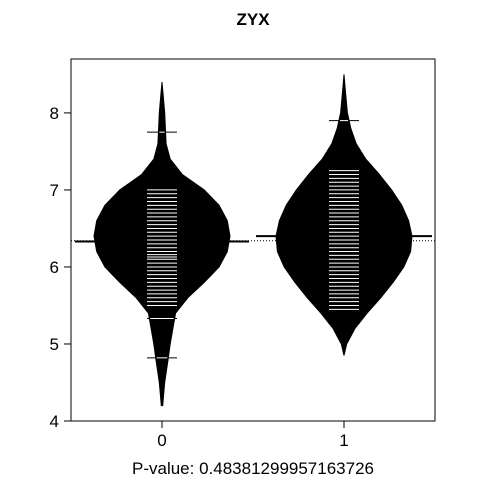  I want to click on y-axis: 4 5 6 7 8, so click(60, 267).